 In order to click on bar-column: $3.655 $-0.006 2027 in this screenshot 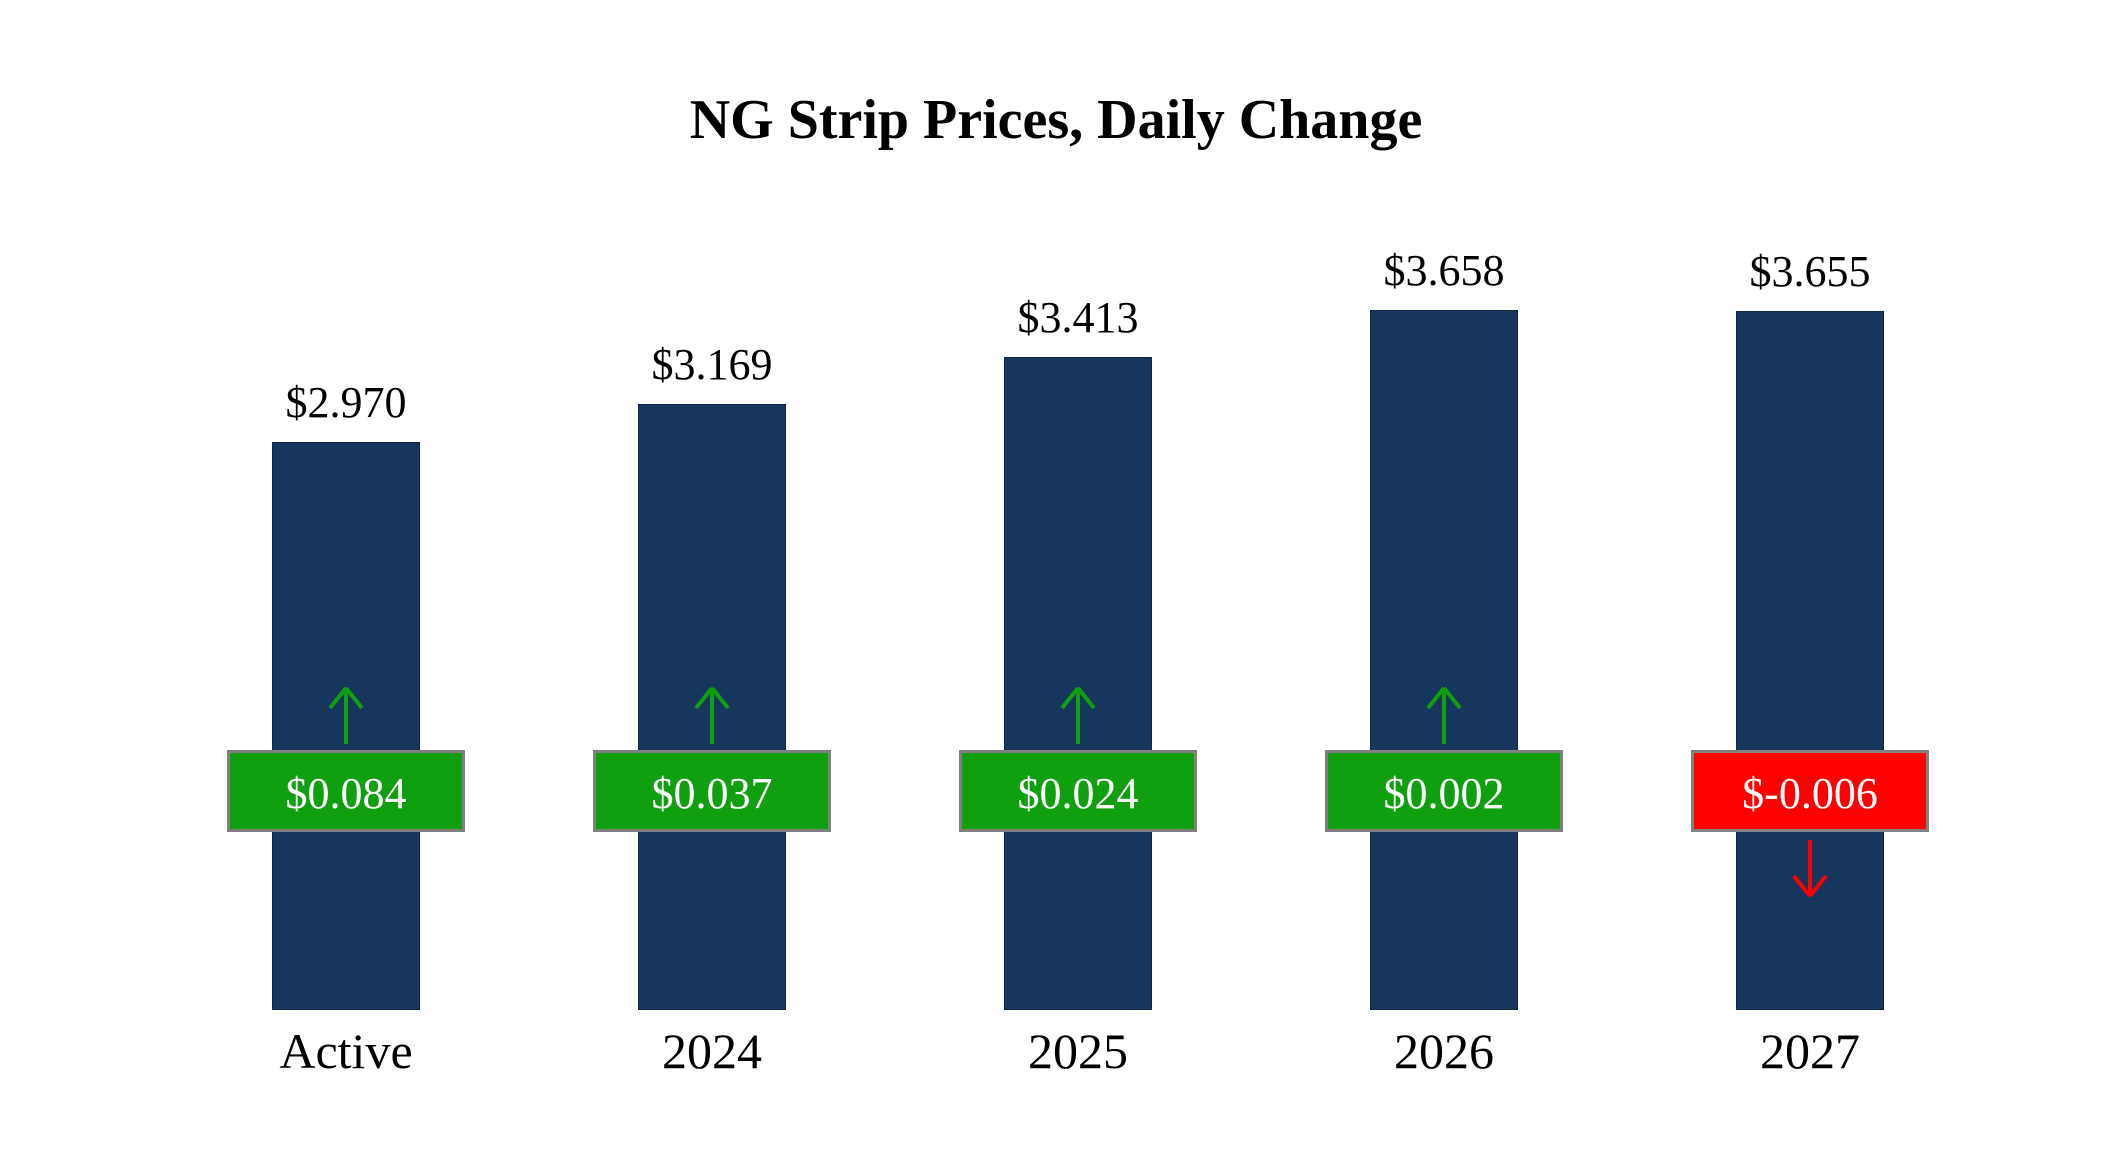, I will do `click(1810, 660)`.